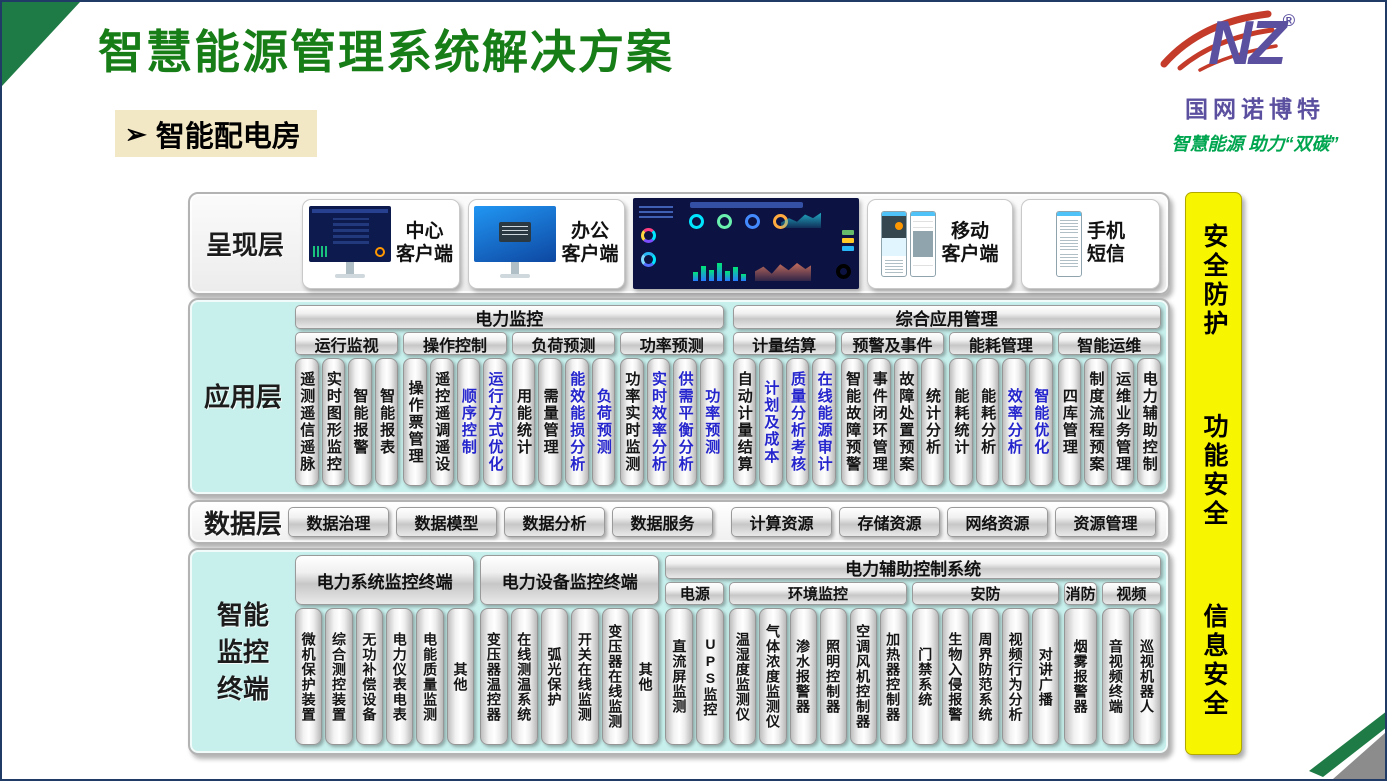 The height and width of the screenshot is (781, 1387). Describe the element at coordinates (347, 409) in the screenshot. I see `app-group: 运行监视 遥测遥信遥脉 实时图形监控 智能报警 智能报表` at that location.